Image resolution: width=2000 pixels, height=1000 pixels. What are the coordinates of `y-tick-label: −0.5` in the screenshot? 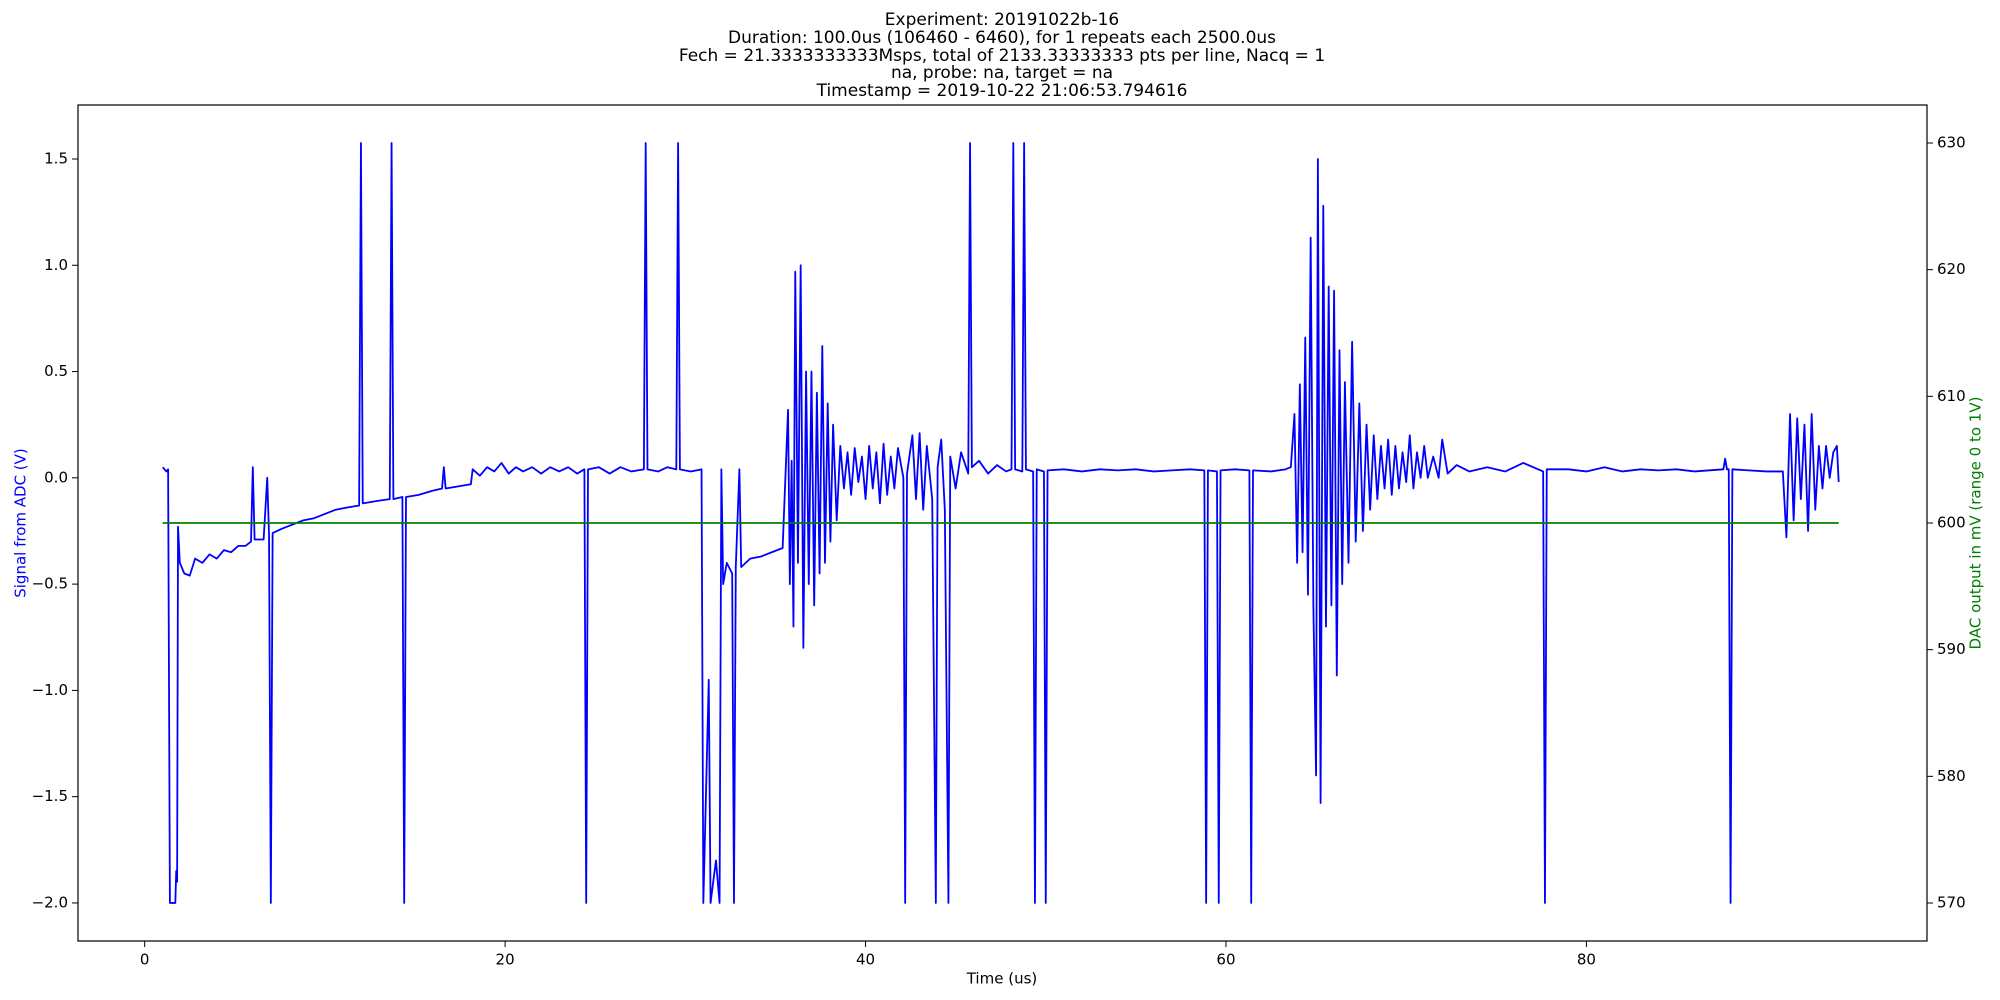 It's located at (50, 584).